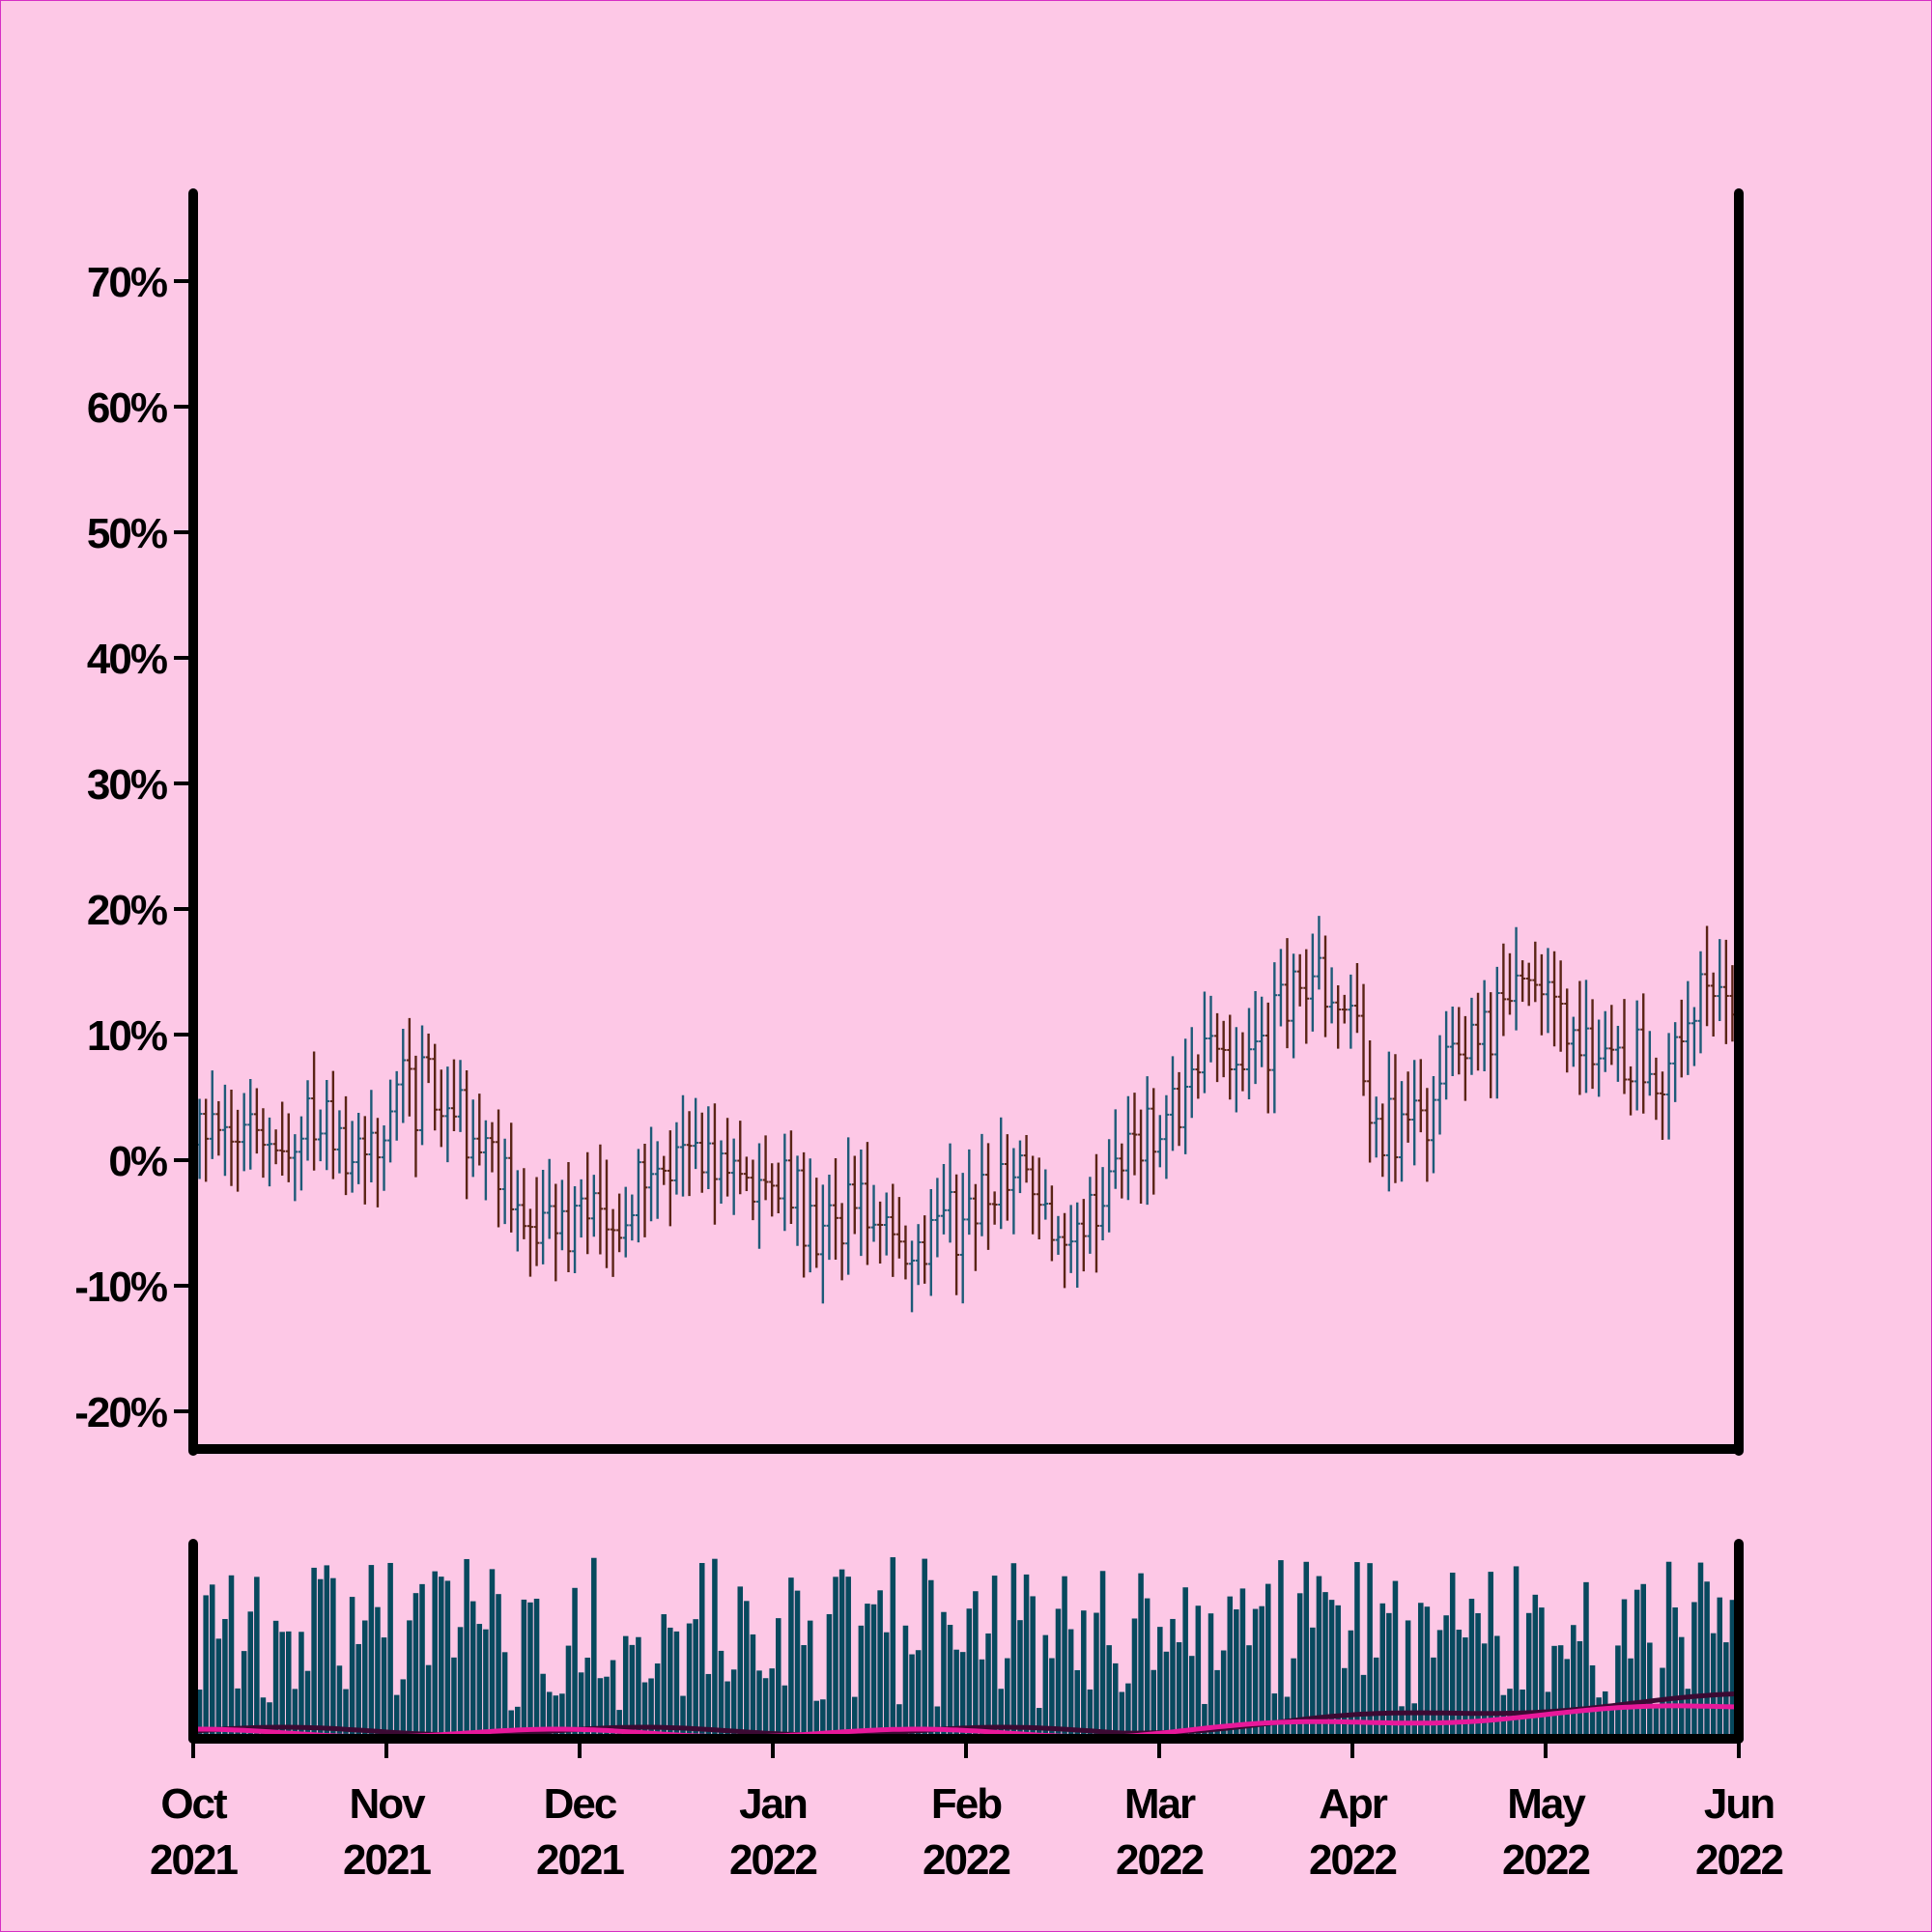 The width and height of the screenshot is (1932, 1932). I want to click on y-tick-label: -10%, so click(120, 1287).